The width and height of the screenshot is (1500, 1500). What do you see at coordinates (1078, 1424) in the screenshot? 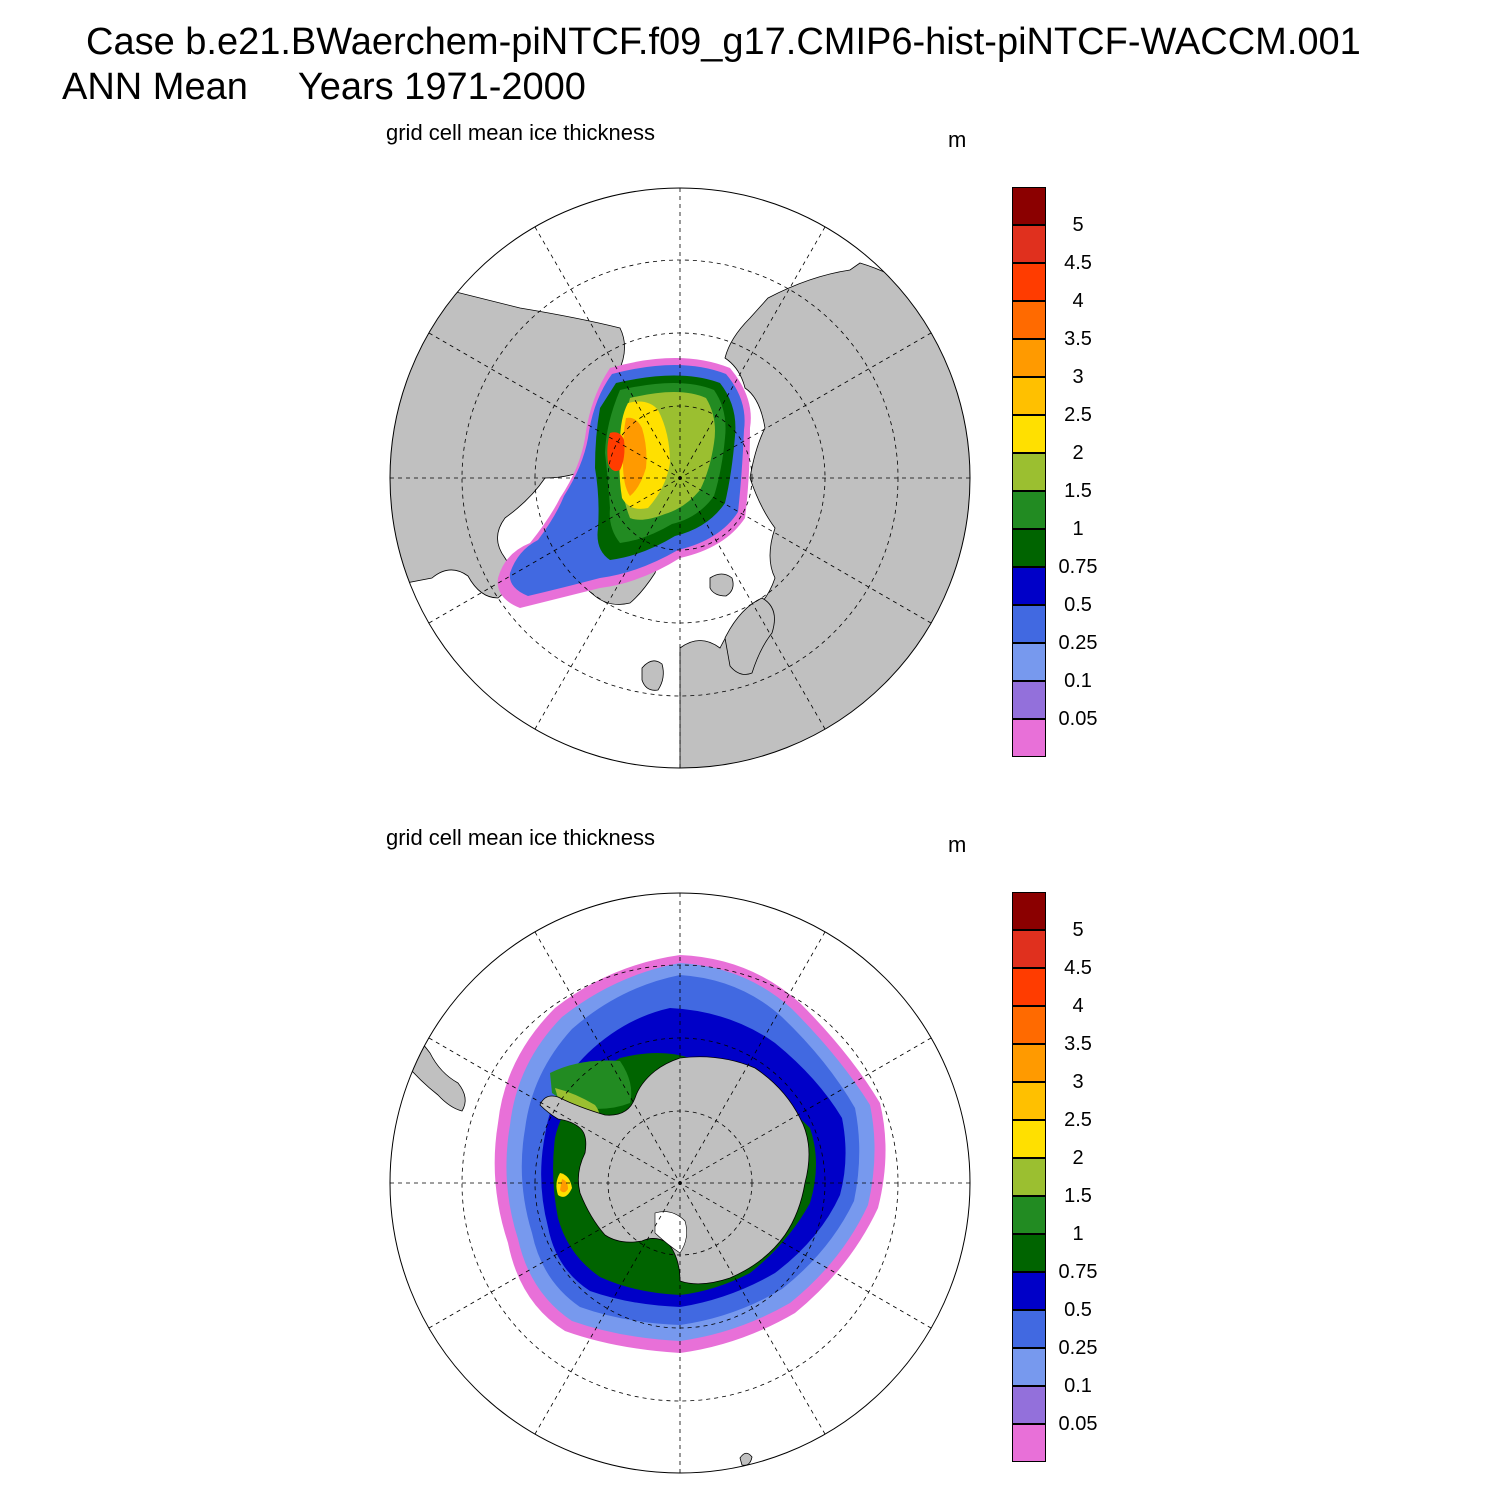
I see `sh-colorbar-label: 0.05` at bounding box center [1078, 1424].